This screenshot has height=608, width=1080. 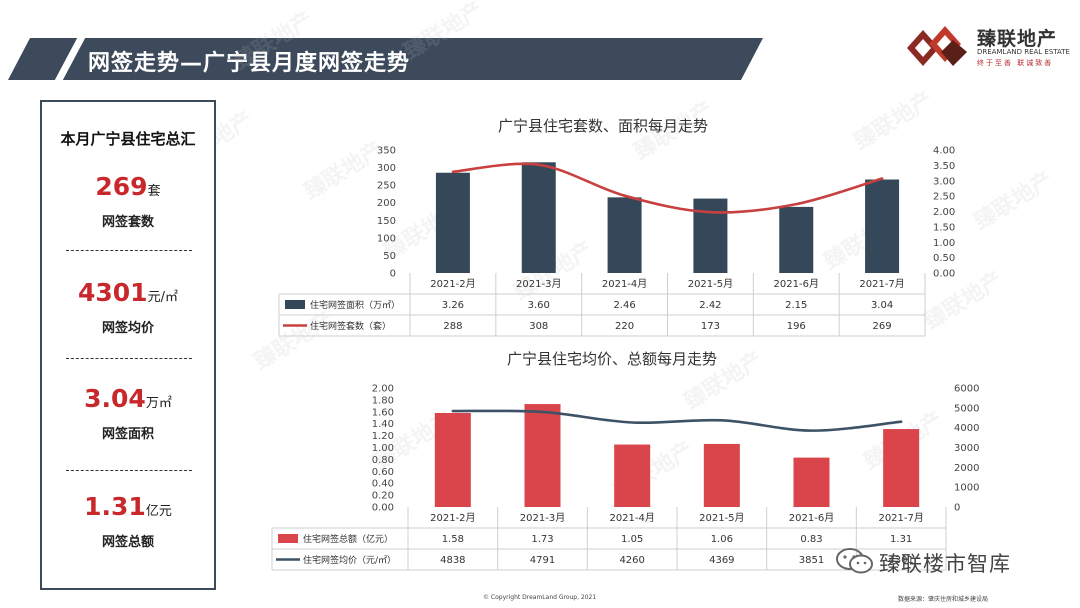 What do you see at coordinates (121, 186) in the screenshot?
I see `stat-units-value: 269` at bounding box center [121, 186].